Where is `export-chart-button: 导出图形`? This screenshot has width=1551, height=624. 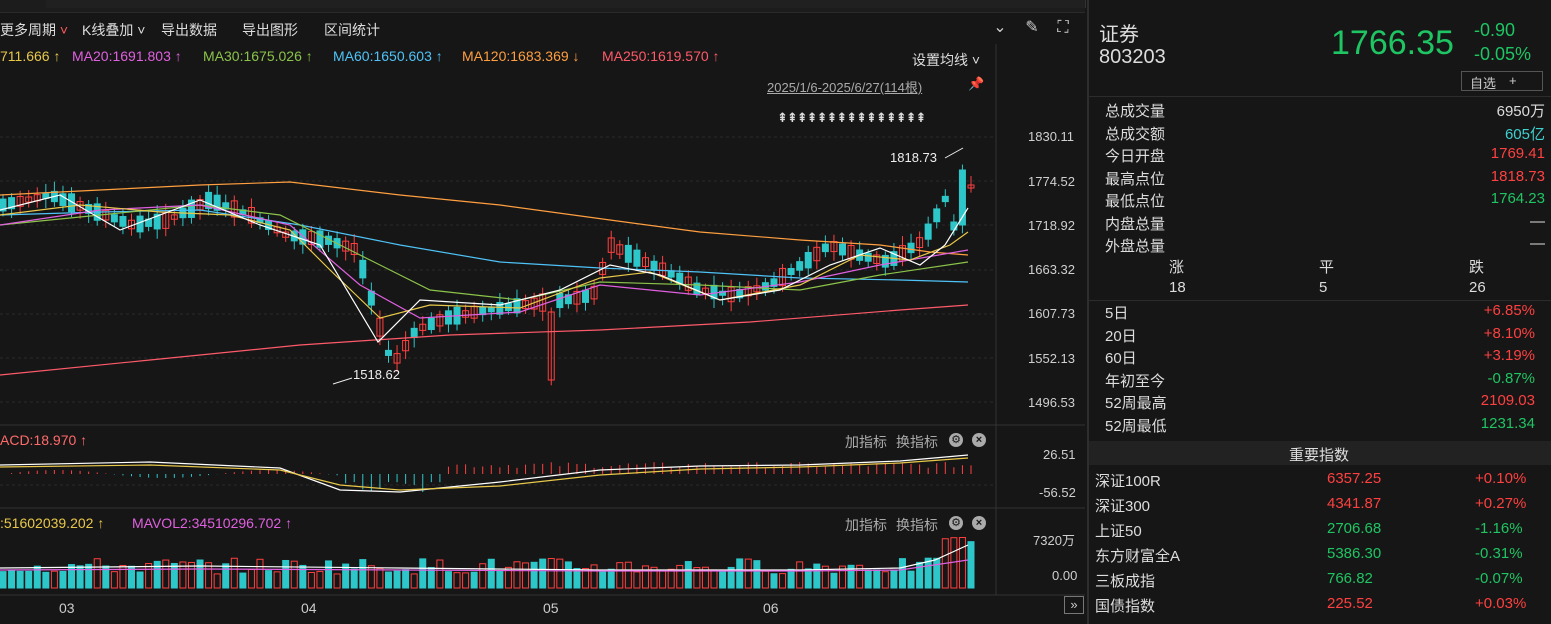
export-chart-button: 导出图形 is located at coordinates (270, 30).